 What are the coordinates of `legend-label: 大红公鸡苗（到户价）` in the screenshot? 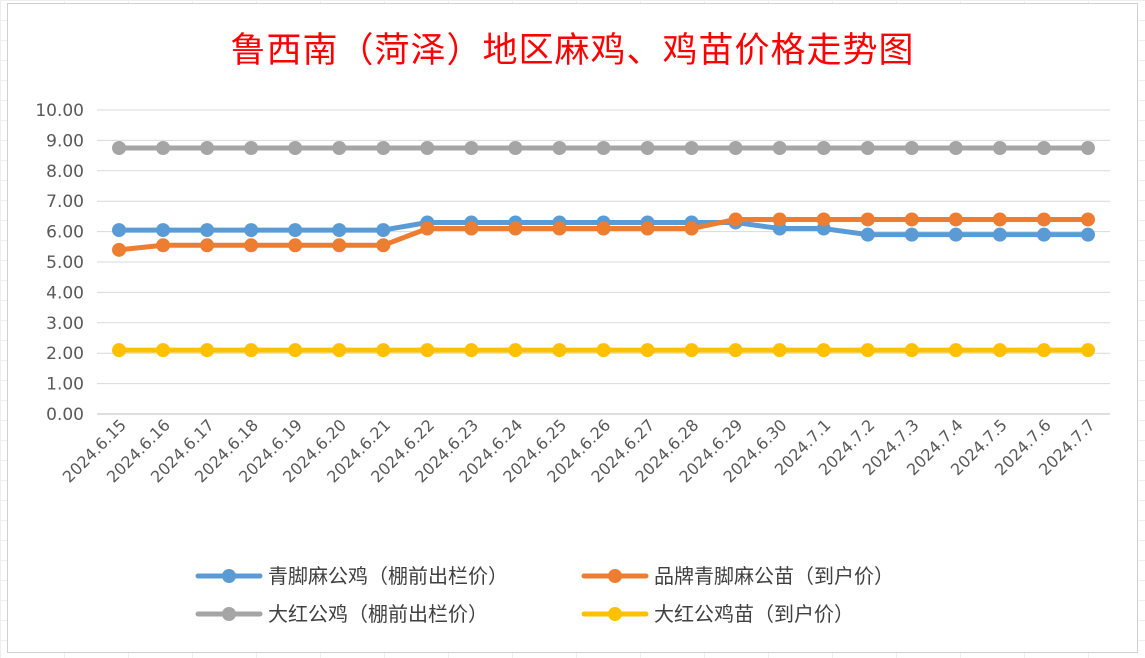 It's located at (754, 614).